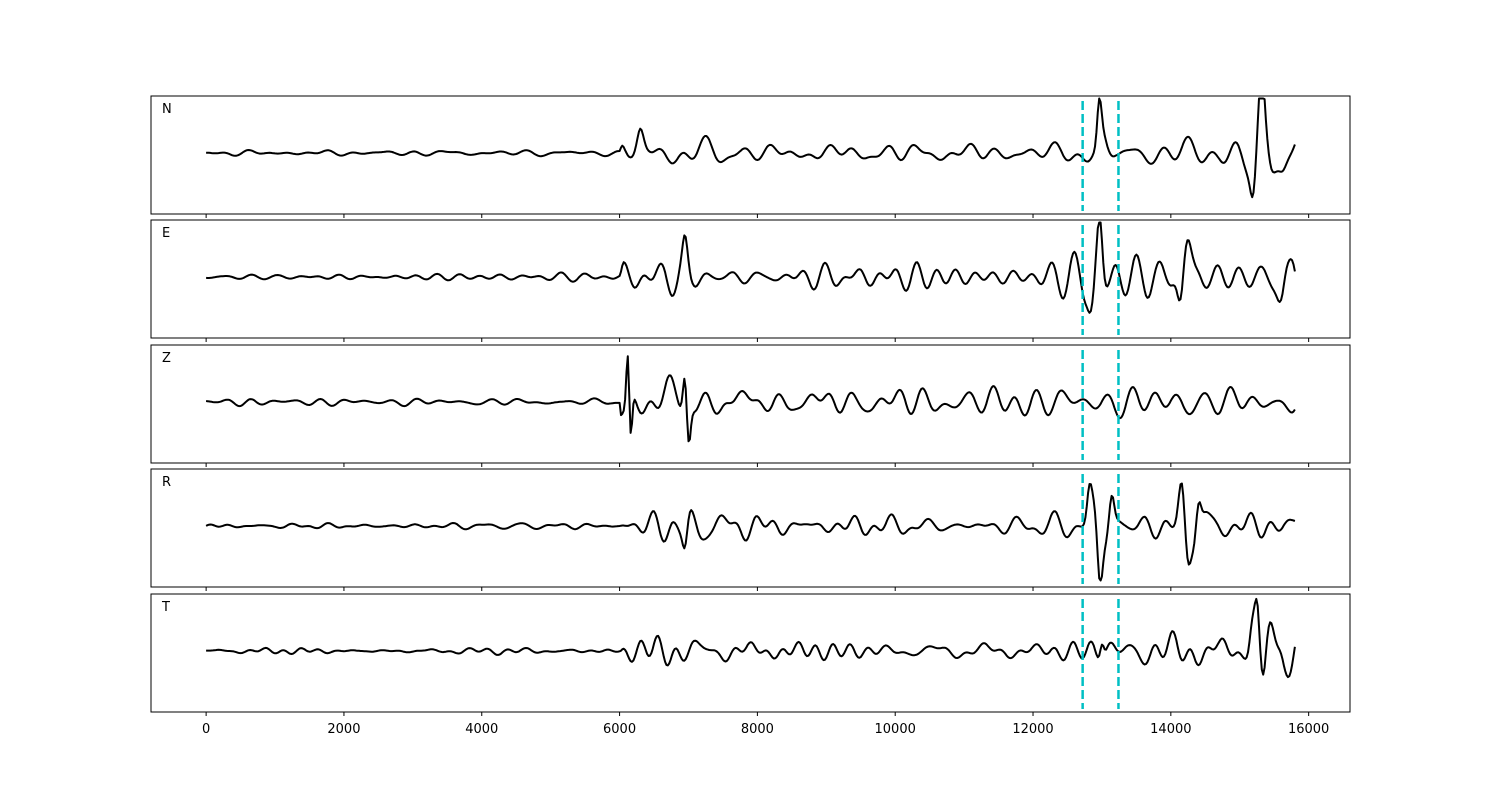  What do you see at coordinates (1308, 729) in the screenshot?
I see `x-tick-label: 16000` at bounding box center [1308, 729].